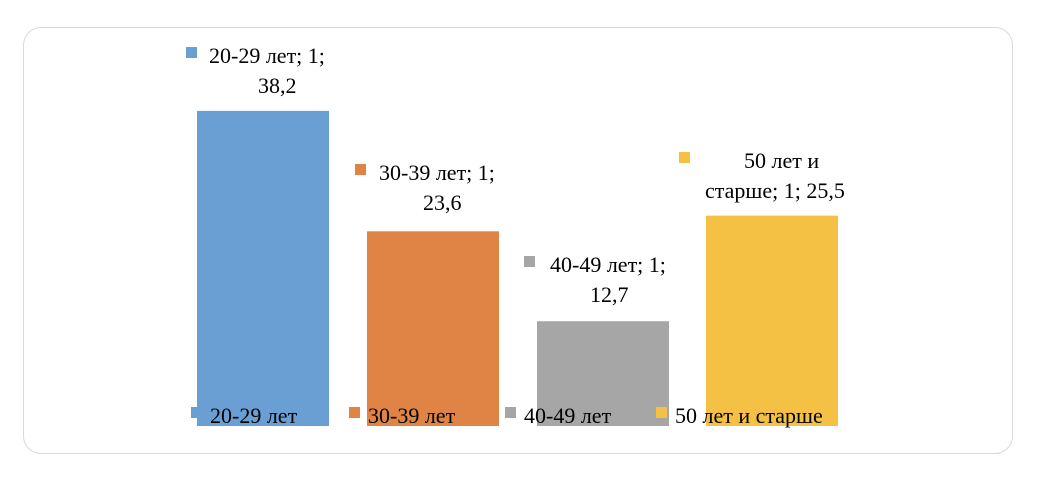 This screenshot has height=480, width=1042. What do you see at coordinates (433, 328) in the screenshot?
I see `bar-30-39-лет` at bounding box center [433, 328].